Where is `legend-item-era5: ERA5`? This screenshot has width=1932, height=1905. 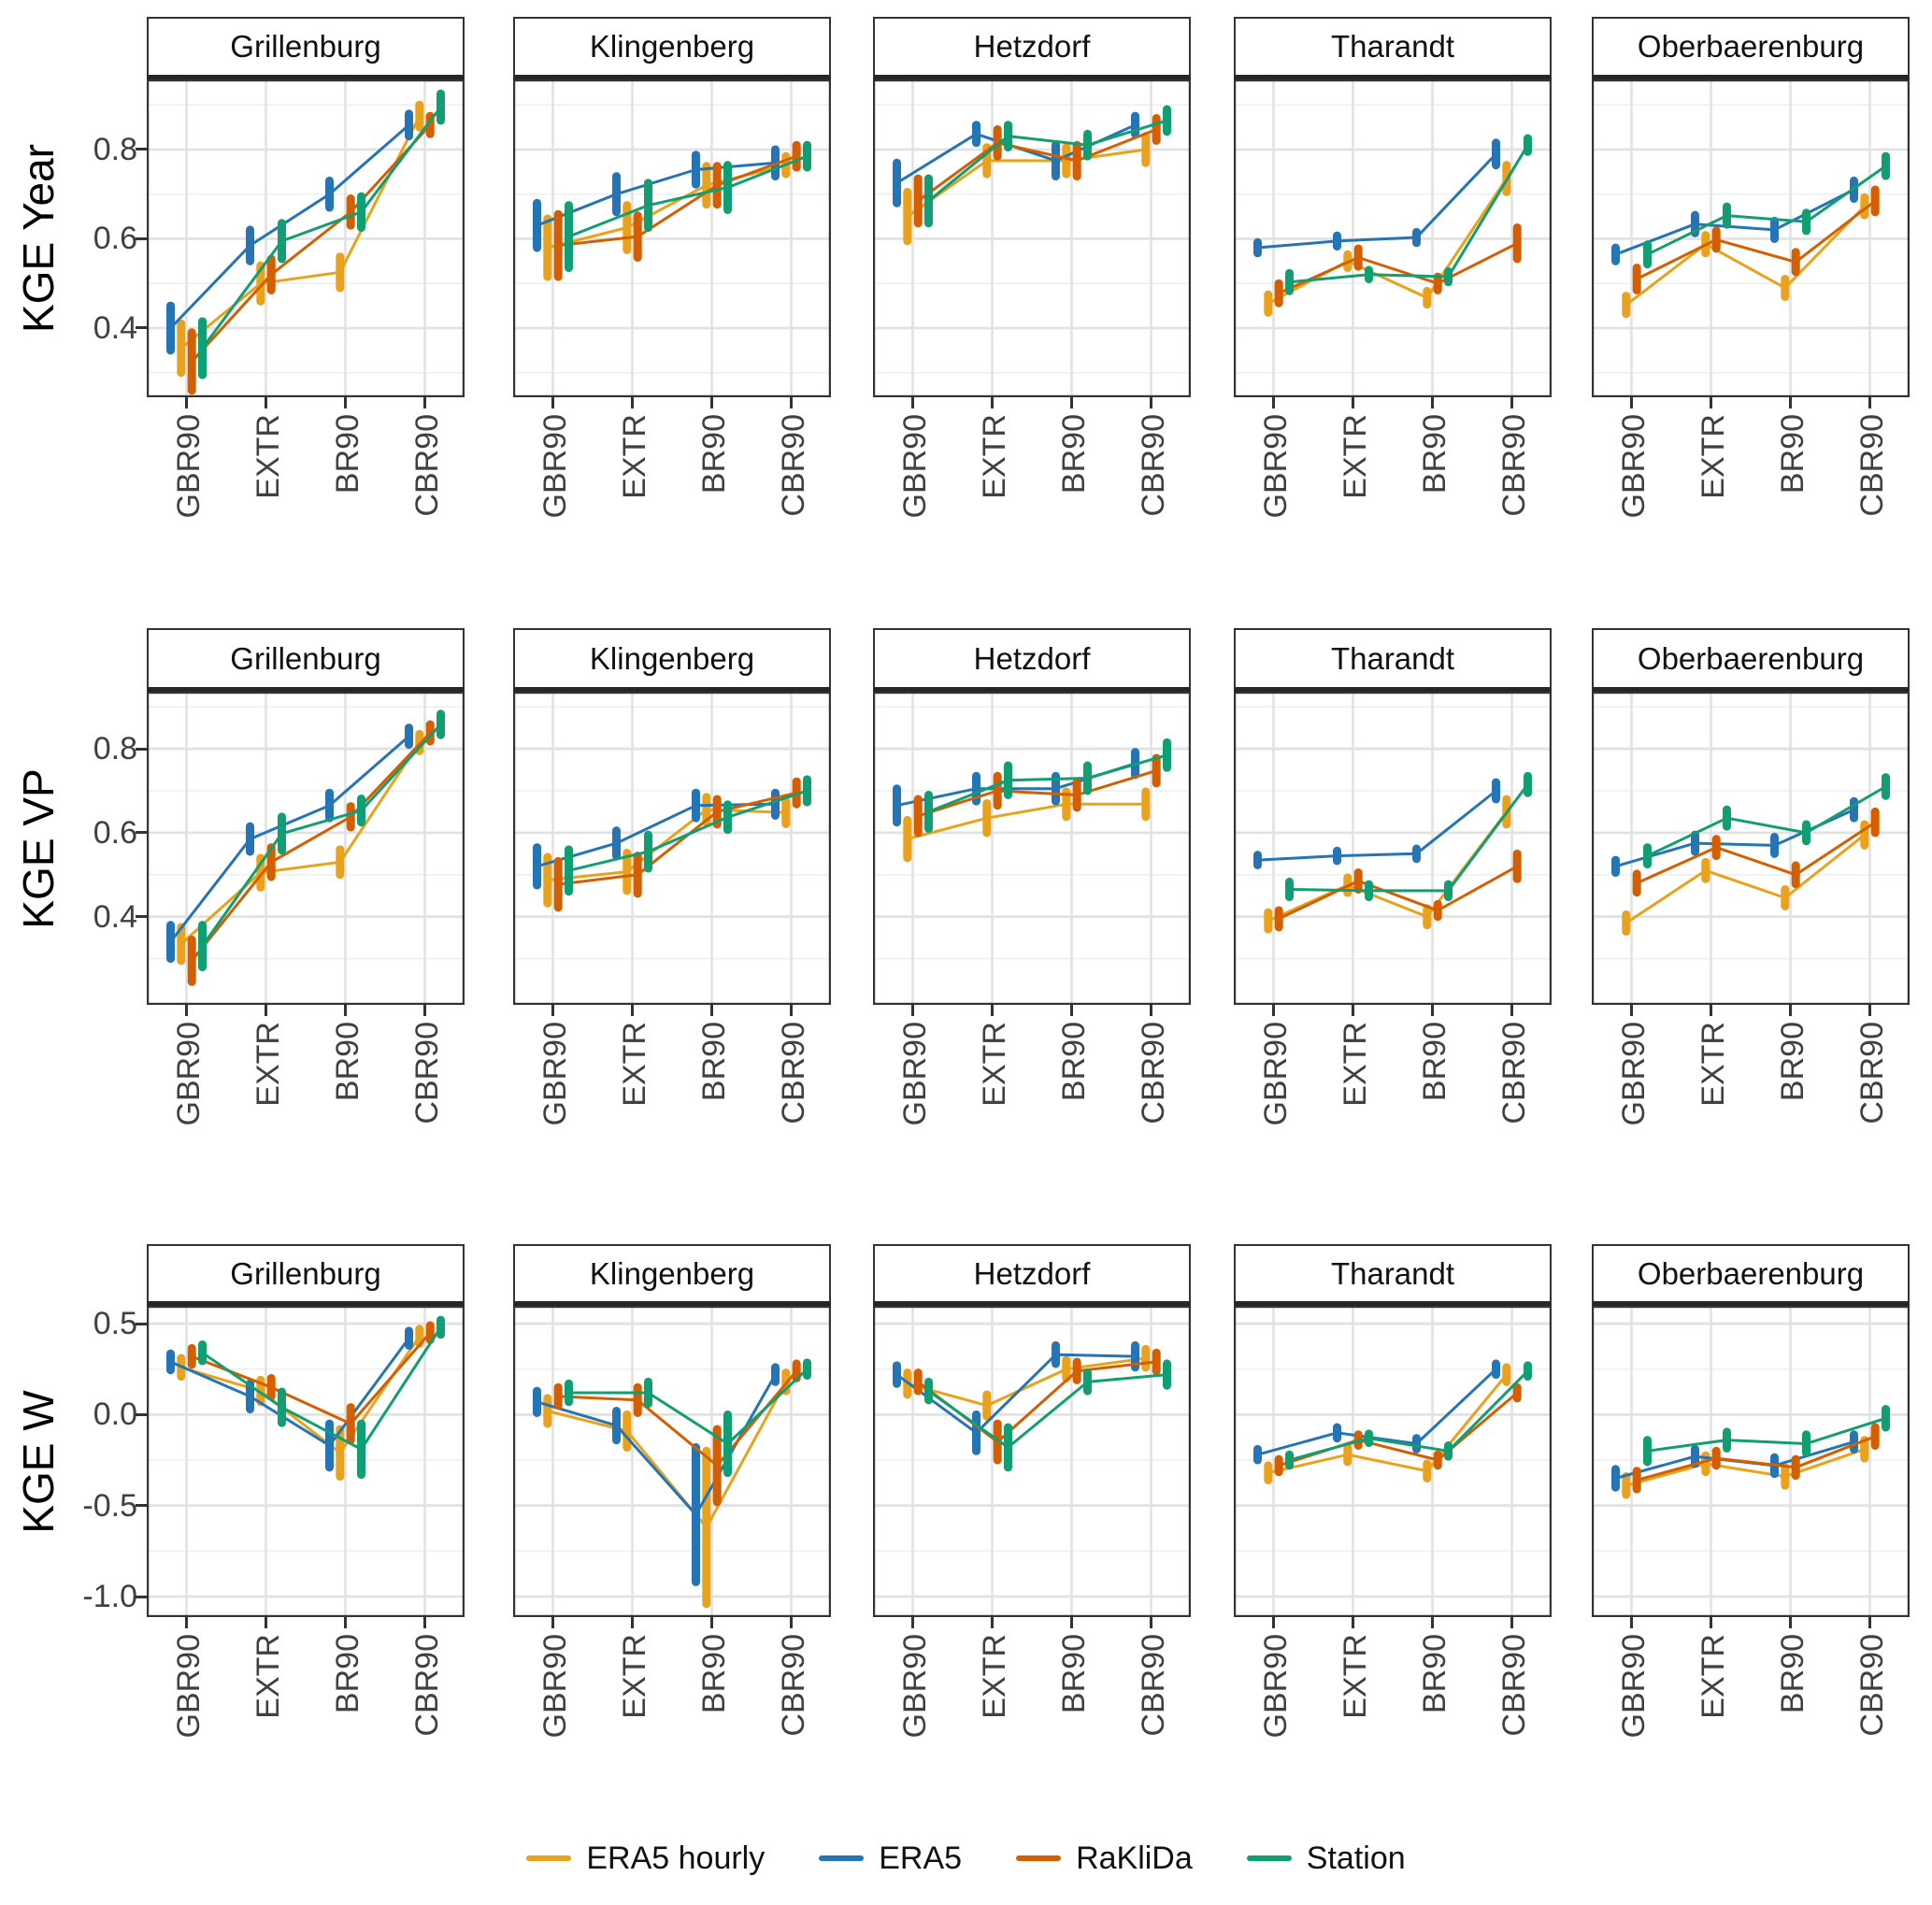 legend-item-era5: ERA5 is located at coordinates (890, 1859).